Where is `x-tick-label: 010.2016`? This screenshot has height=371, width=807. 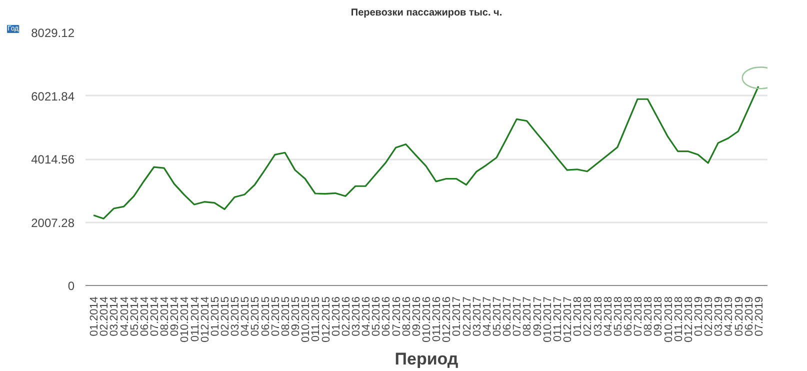
x-tick-label: 010.2016 is located at coordinates (426, 319).